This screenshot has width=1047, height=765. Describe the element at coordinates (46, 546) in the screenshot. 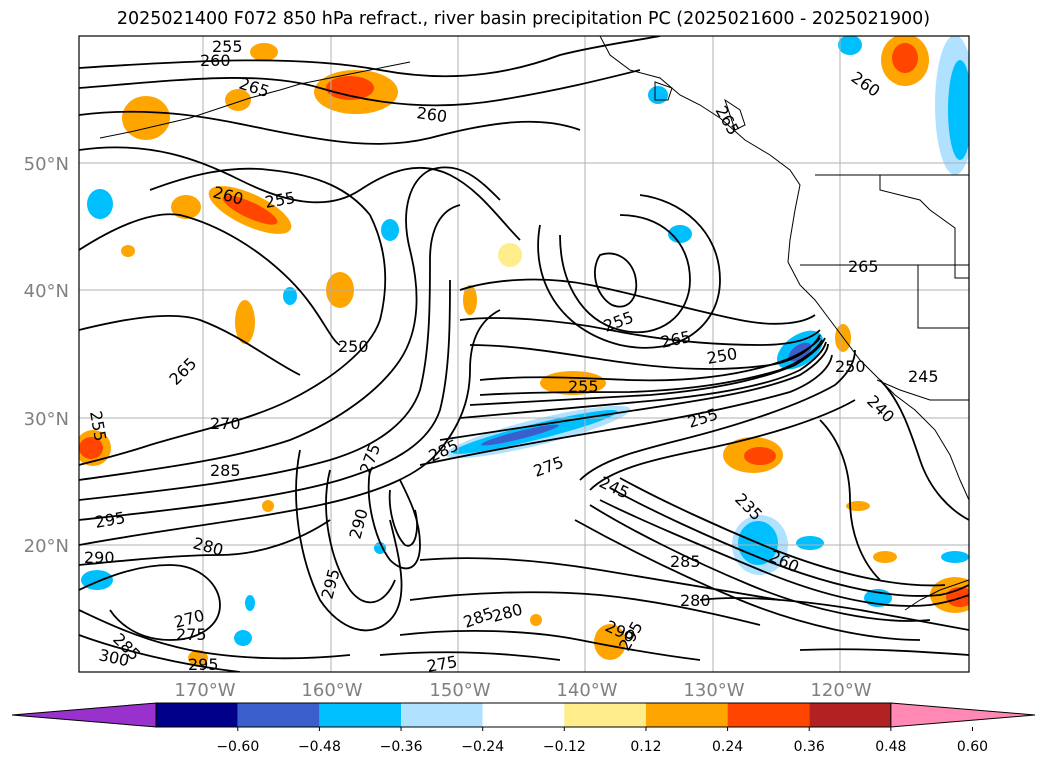

I see `lat-label: 20°N` at that location.